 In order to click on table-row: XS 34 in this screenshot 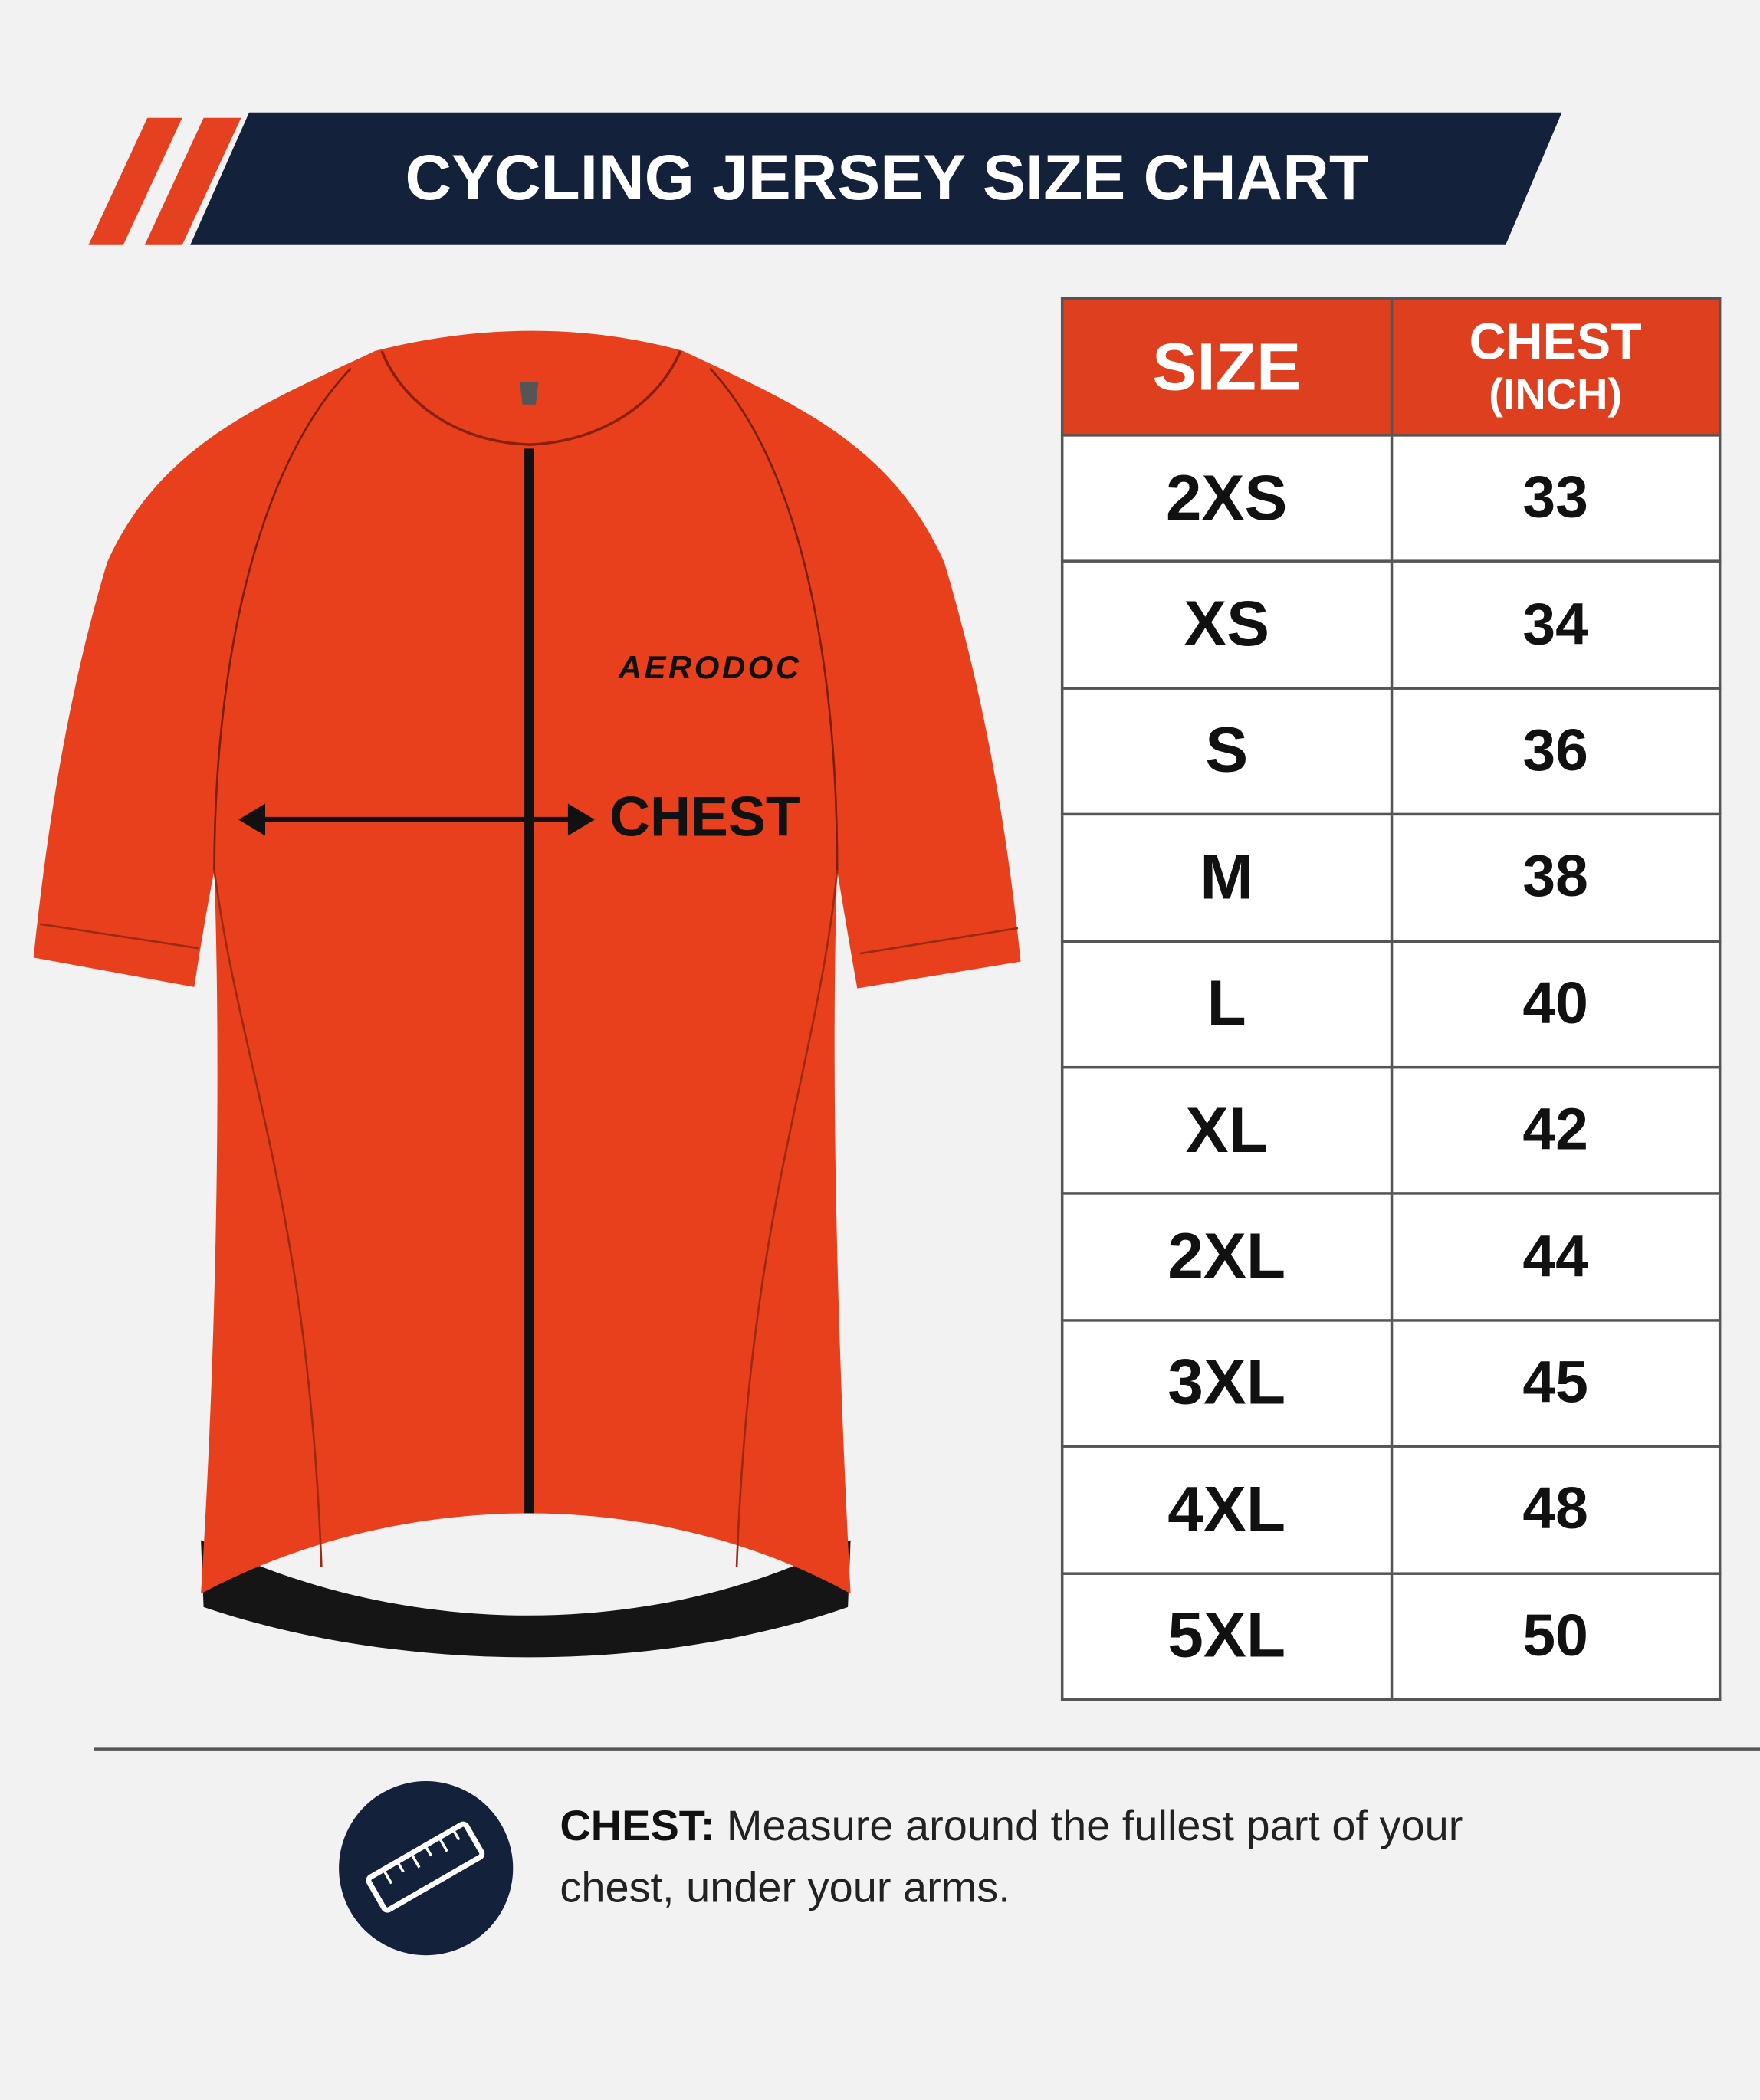, I will do `click(1391, 625)`.